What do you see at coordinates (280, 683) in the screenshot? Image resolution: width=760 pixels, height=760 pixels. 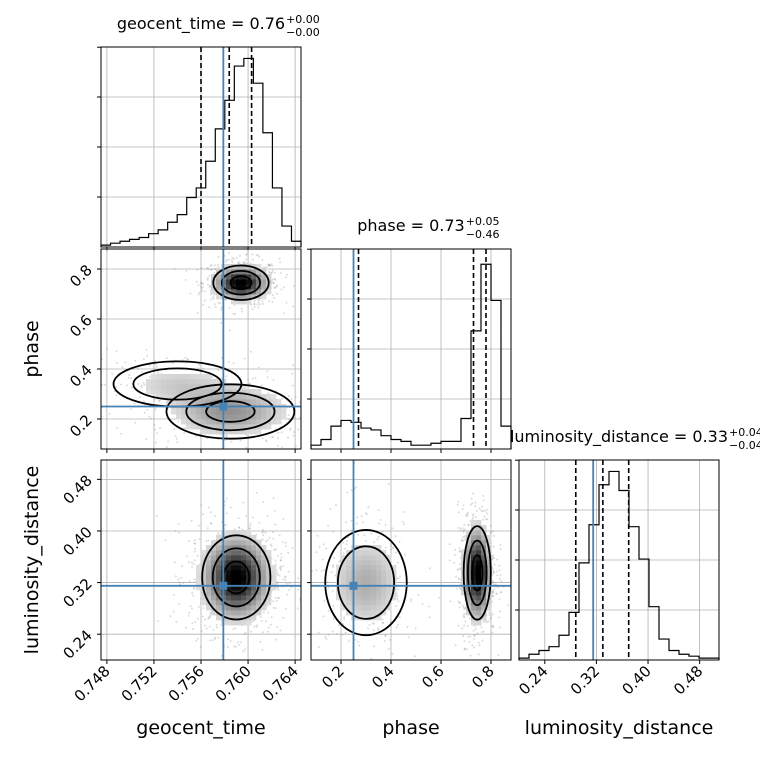 I see `x-tick-label: 0.764` at bounding box center [280, 683].